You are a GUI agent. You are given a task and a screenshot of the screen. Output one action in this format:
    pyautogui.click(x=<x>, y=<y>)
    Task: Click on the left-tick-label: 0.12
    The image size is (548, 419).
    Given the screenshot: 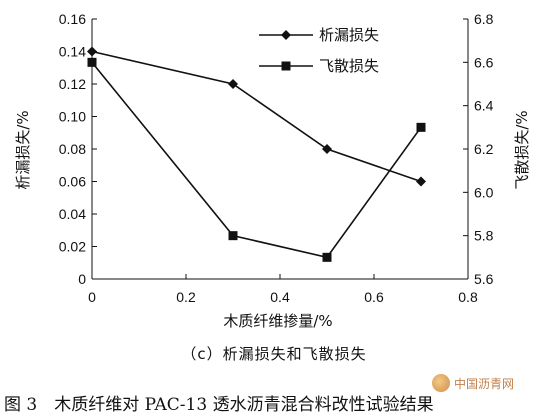 What is the action you would take?
    pyautogui.click(x=72, y=84)
    